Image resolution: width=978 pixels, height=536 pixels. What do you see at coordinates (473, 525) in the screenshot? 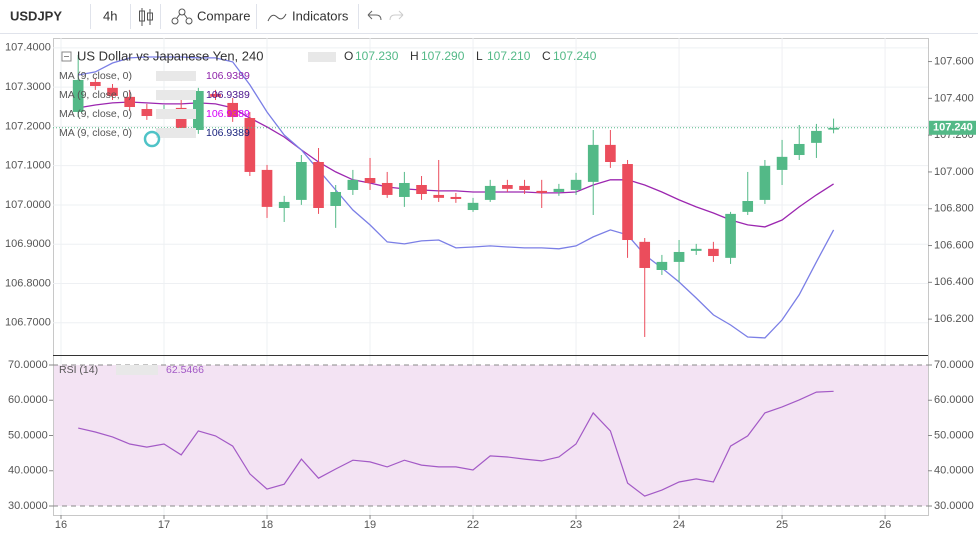
I see `x-tick-label: 22` at bounding box center [473, 525].